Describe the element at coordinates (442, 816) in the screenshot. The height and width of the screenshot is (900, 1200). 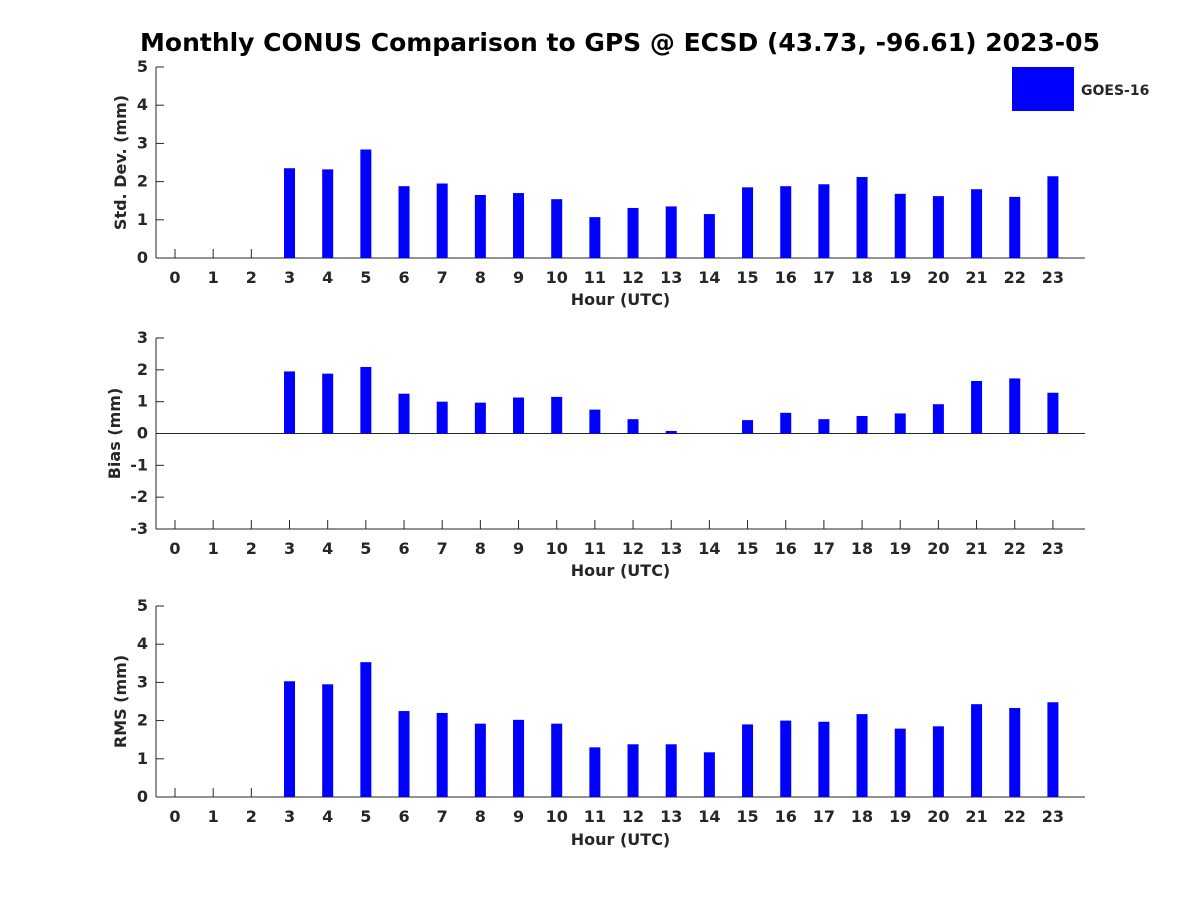
I see `x-tick-label: 7` at that location.